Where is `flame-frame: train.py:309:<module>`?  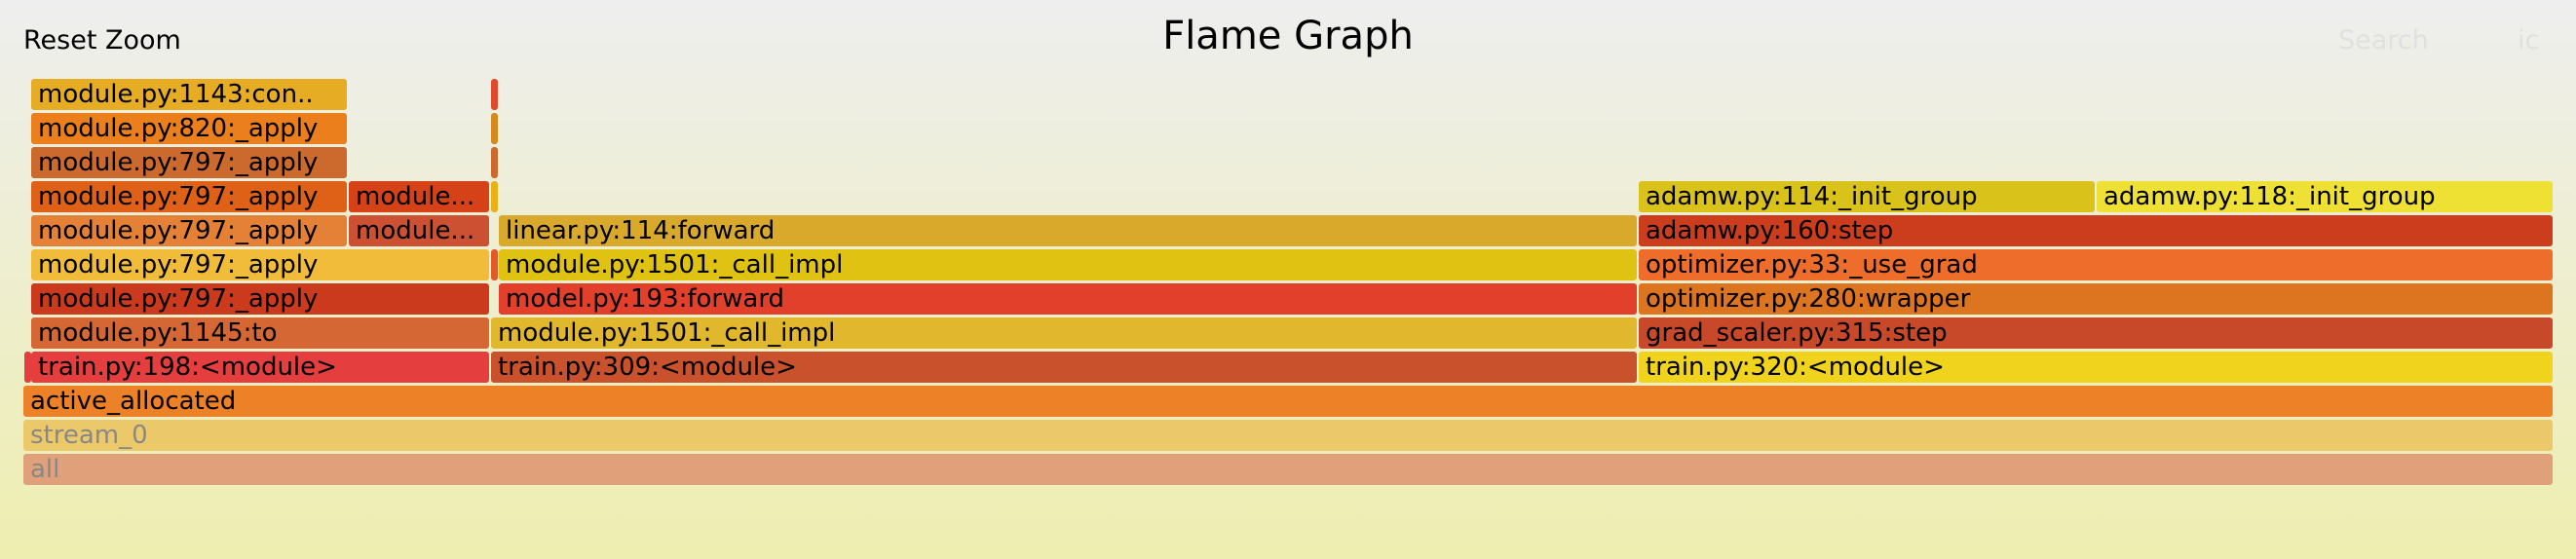
flame-frame: train.py:309:<module> is located at coordinates (1064, 368).